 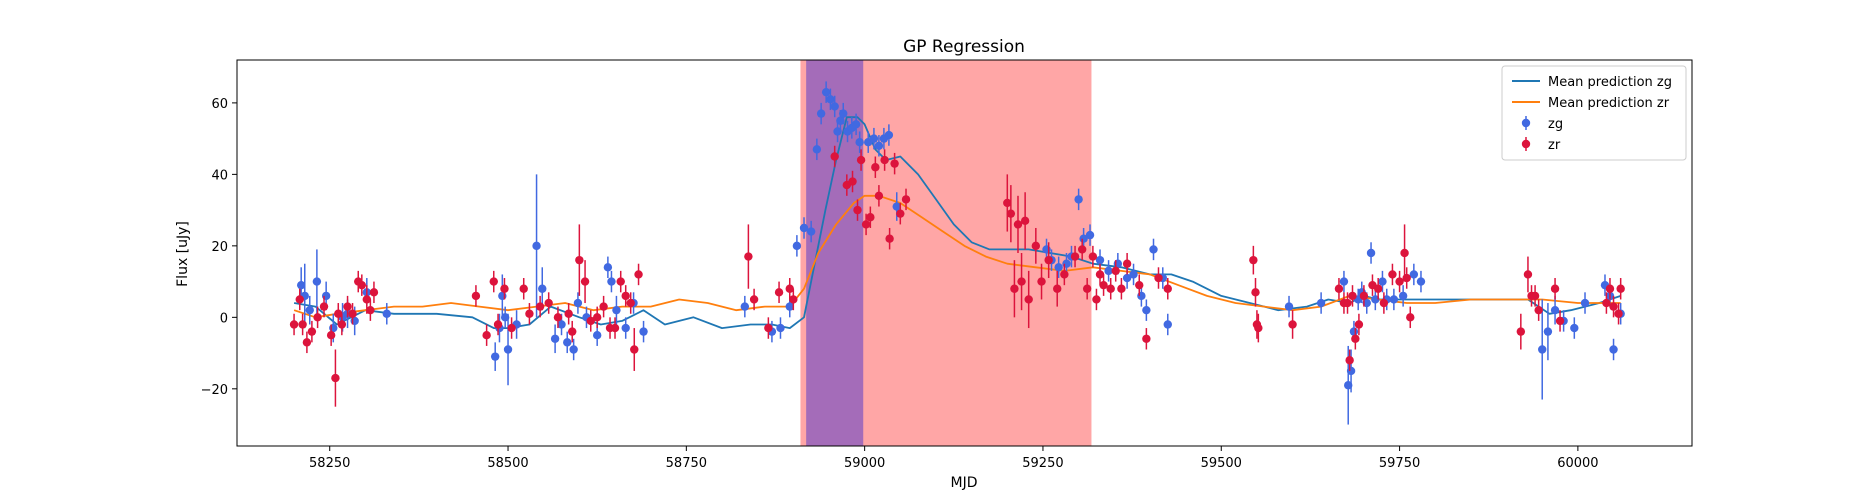 I want to click on legend-item-zg: zg, so click(x=1542, y=124).